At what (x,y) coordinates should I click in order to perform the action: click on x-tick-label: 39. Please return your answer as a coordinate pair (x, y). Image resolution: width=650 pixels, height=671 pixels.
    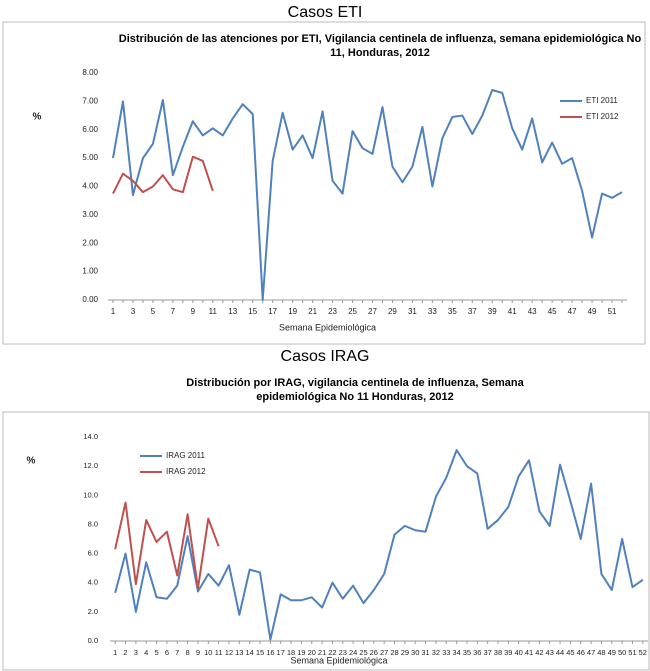
    Looking at the image, I should click on (508, 652).